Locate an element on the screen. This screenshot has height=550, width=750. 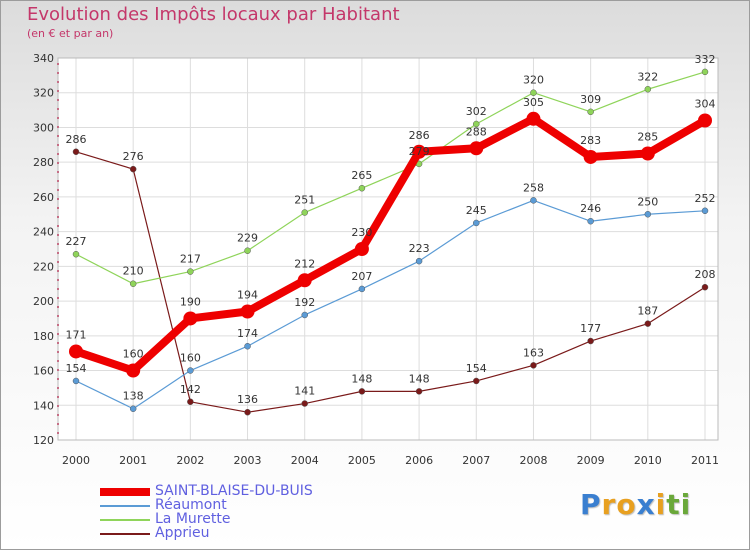
data-label: 160 is located at coordinates (133, 354).